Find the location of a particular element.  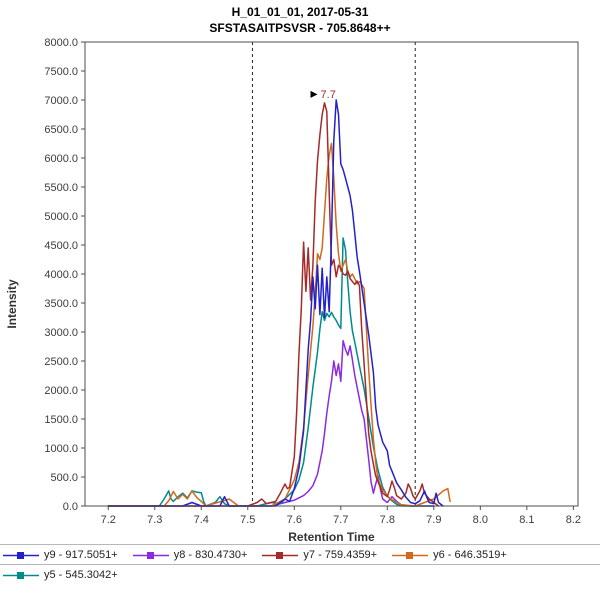

chart-subtitle: SFSTASAITPSVSR - 705.8648++ is located at coordinates (300, 27).